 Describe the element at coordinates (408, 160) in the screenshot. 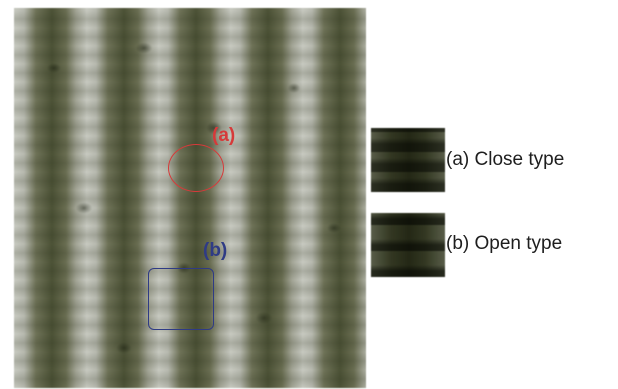

I see `close-type-thumbnail` at that location.